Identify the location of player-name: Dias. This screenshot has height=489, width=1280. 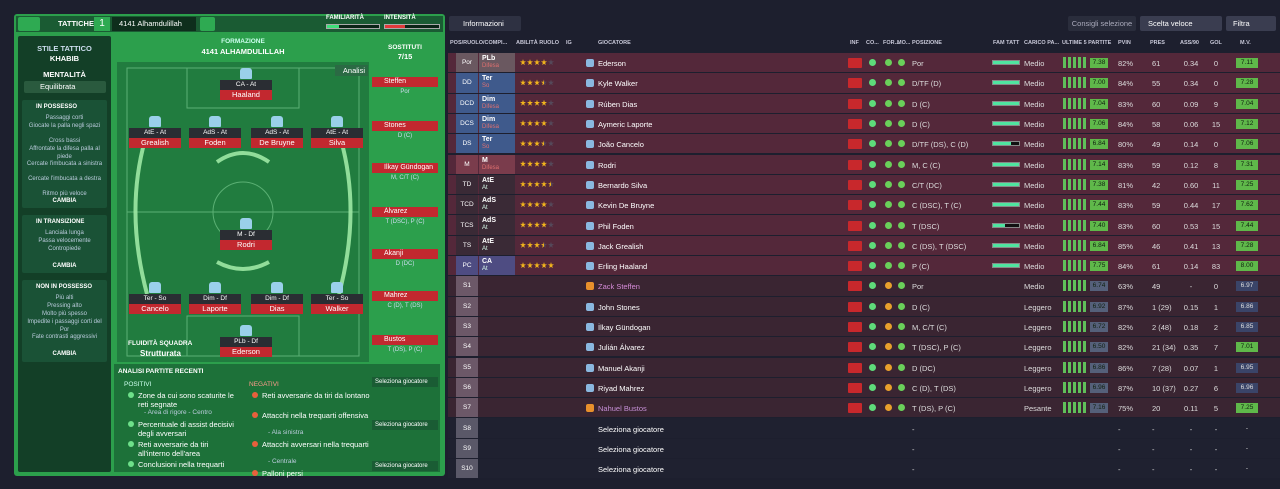
(277, 309).